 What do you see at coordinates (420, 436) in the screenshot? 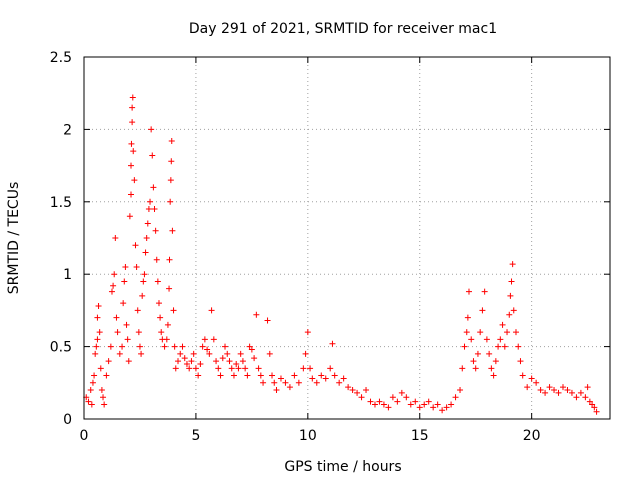
I see `x-tick-label: 15` at bounding box center [420, 436].